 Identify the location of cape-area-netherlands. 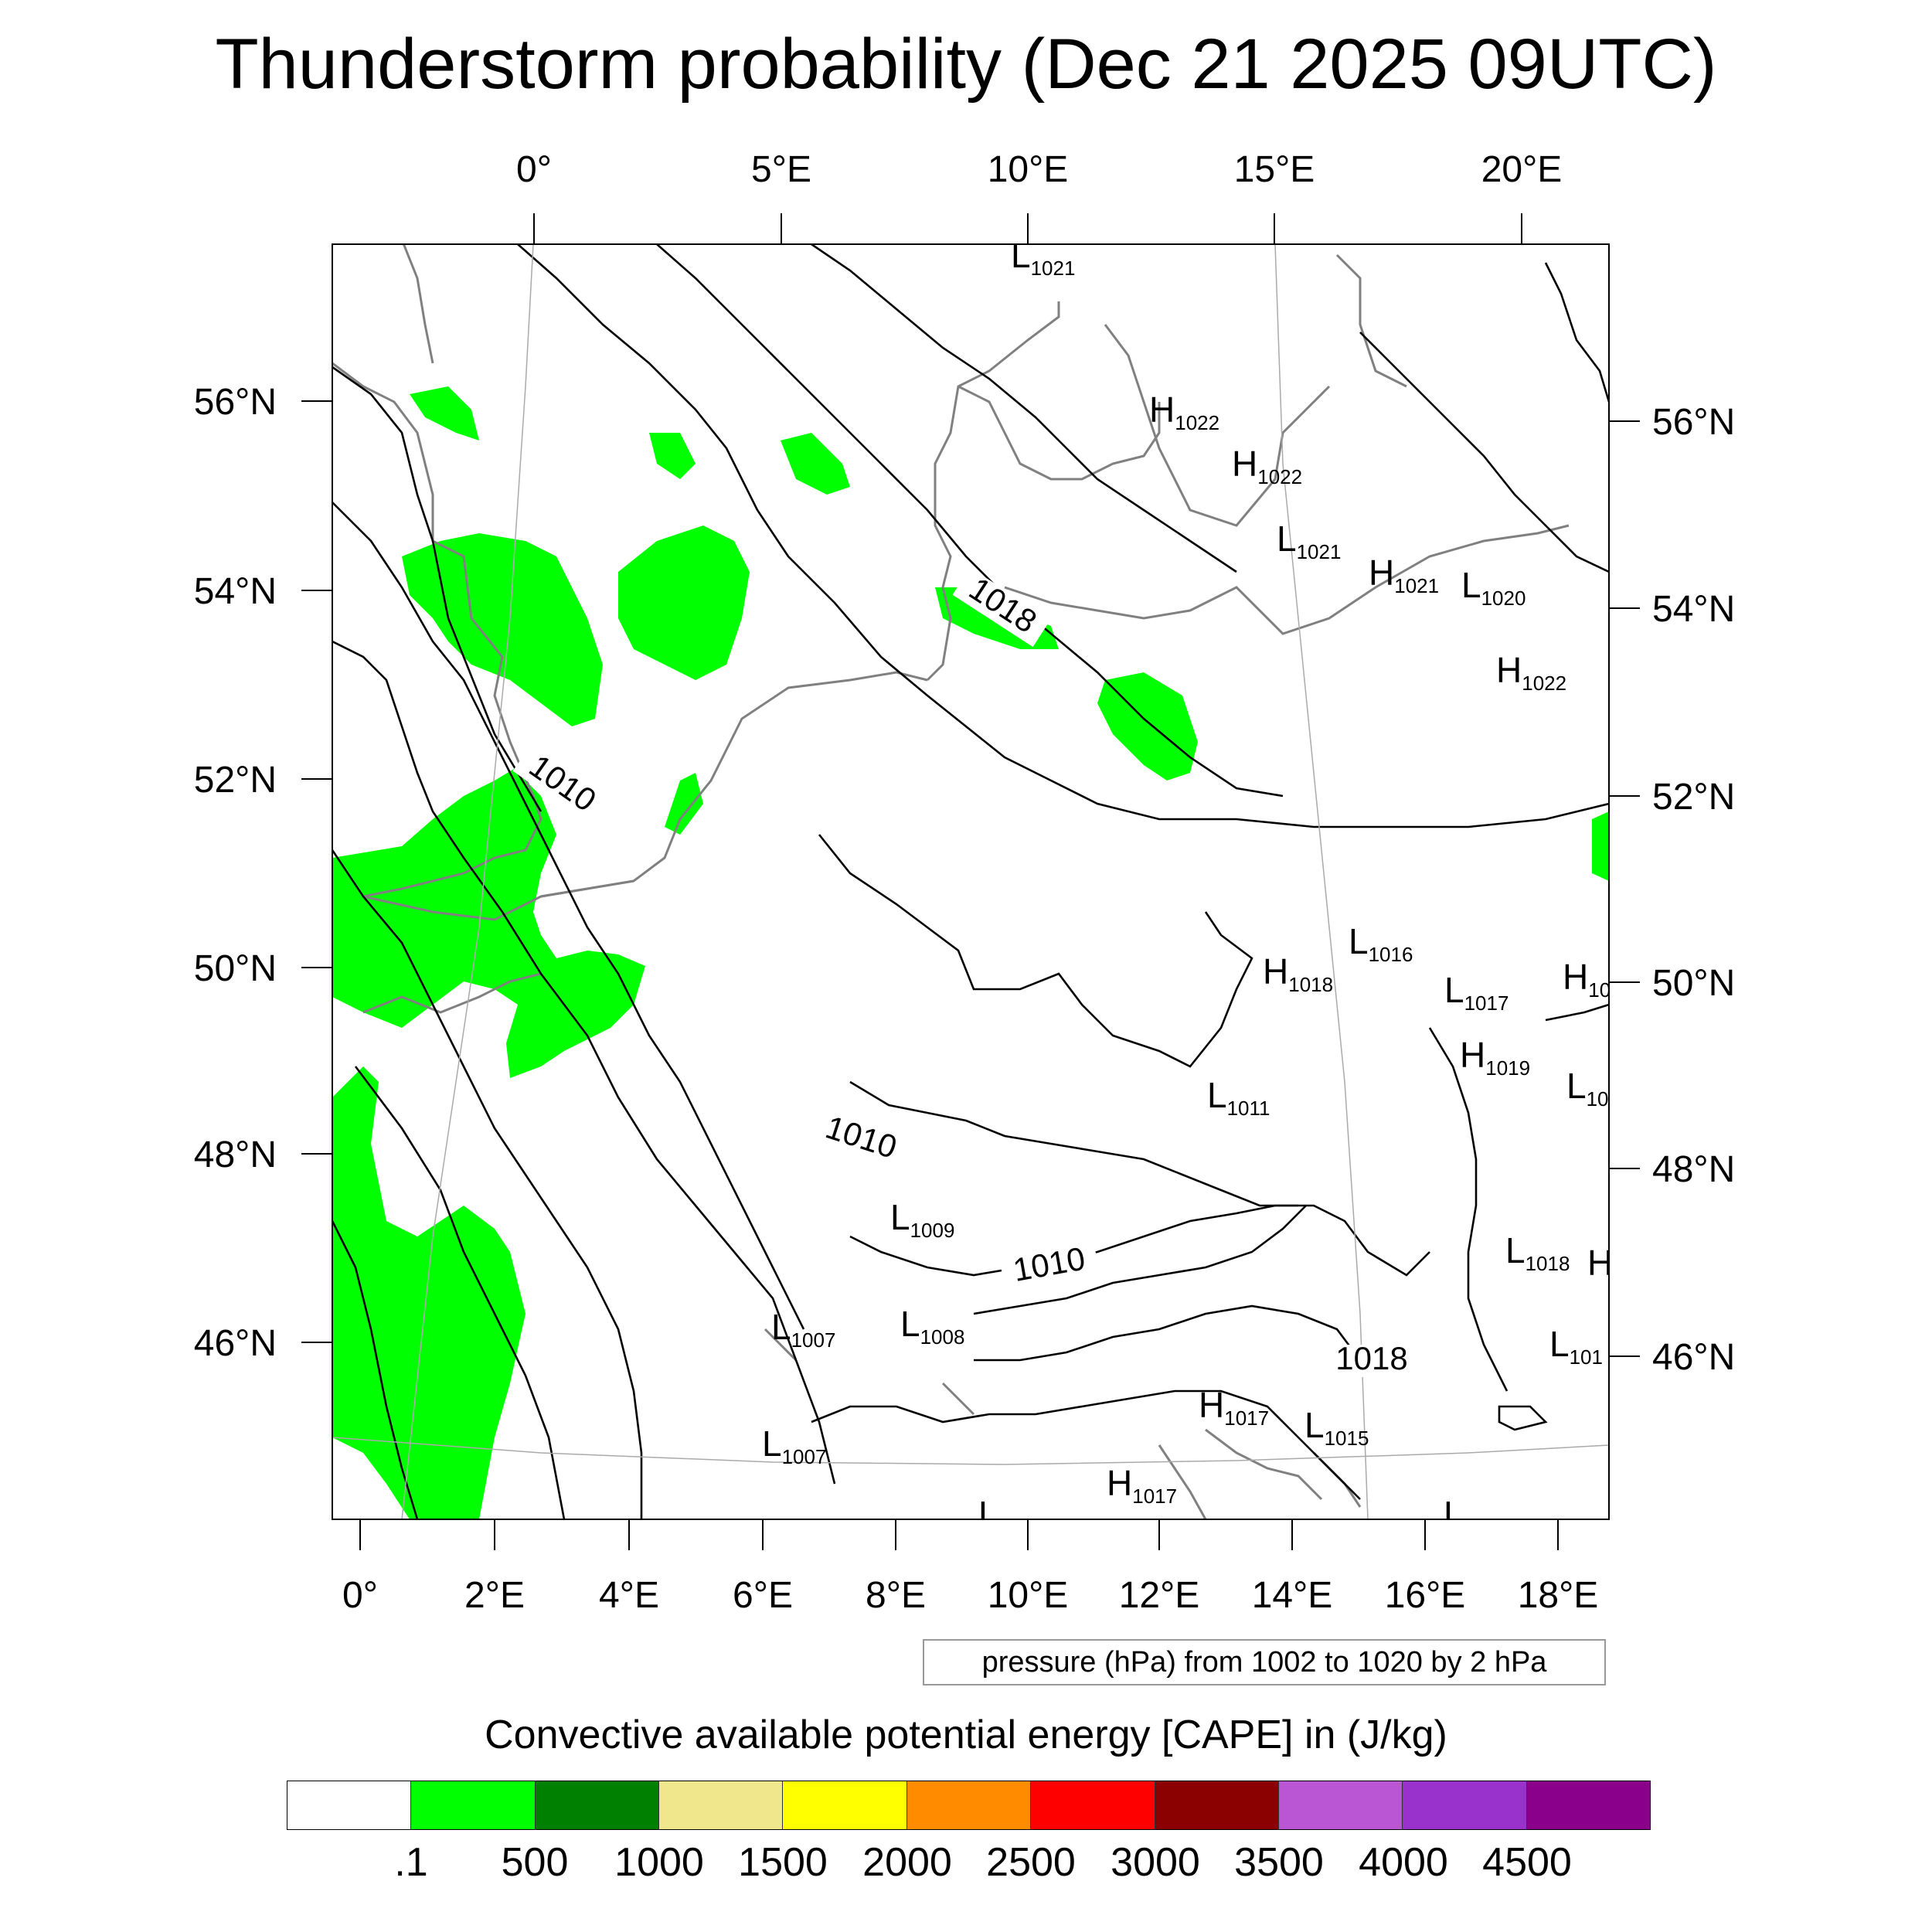
(684, 804).